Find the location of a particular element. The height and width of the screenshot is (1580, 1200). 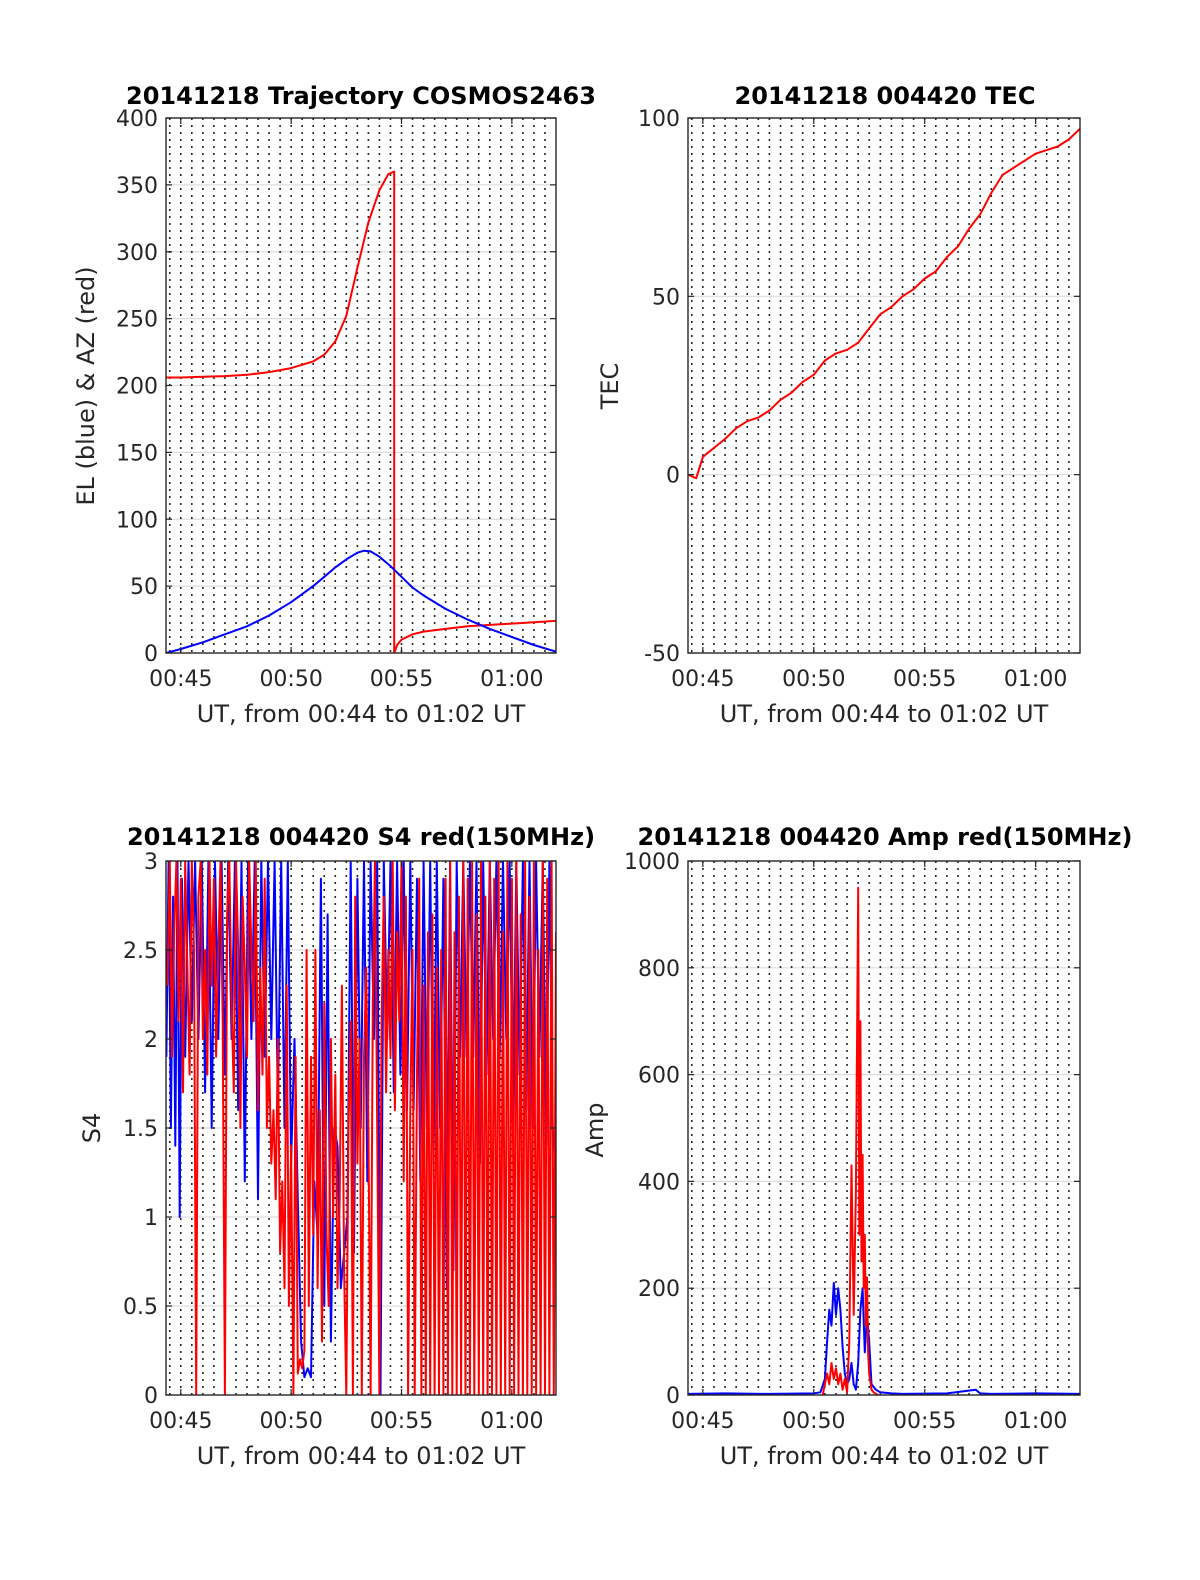

y-tick-label: -50 is located at coordinates (662, 654).